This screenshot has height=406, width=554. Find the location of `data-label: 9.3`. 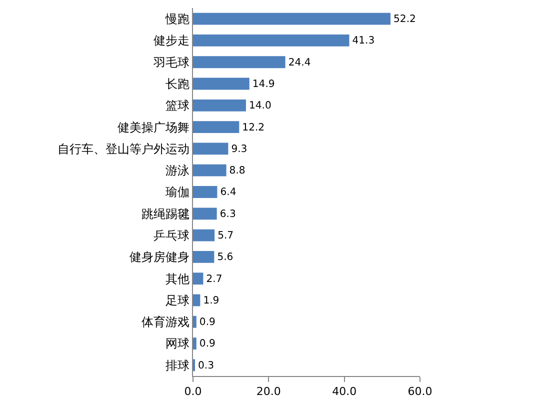

data-label: 9.3 is located at coordinates (239, 149).